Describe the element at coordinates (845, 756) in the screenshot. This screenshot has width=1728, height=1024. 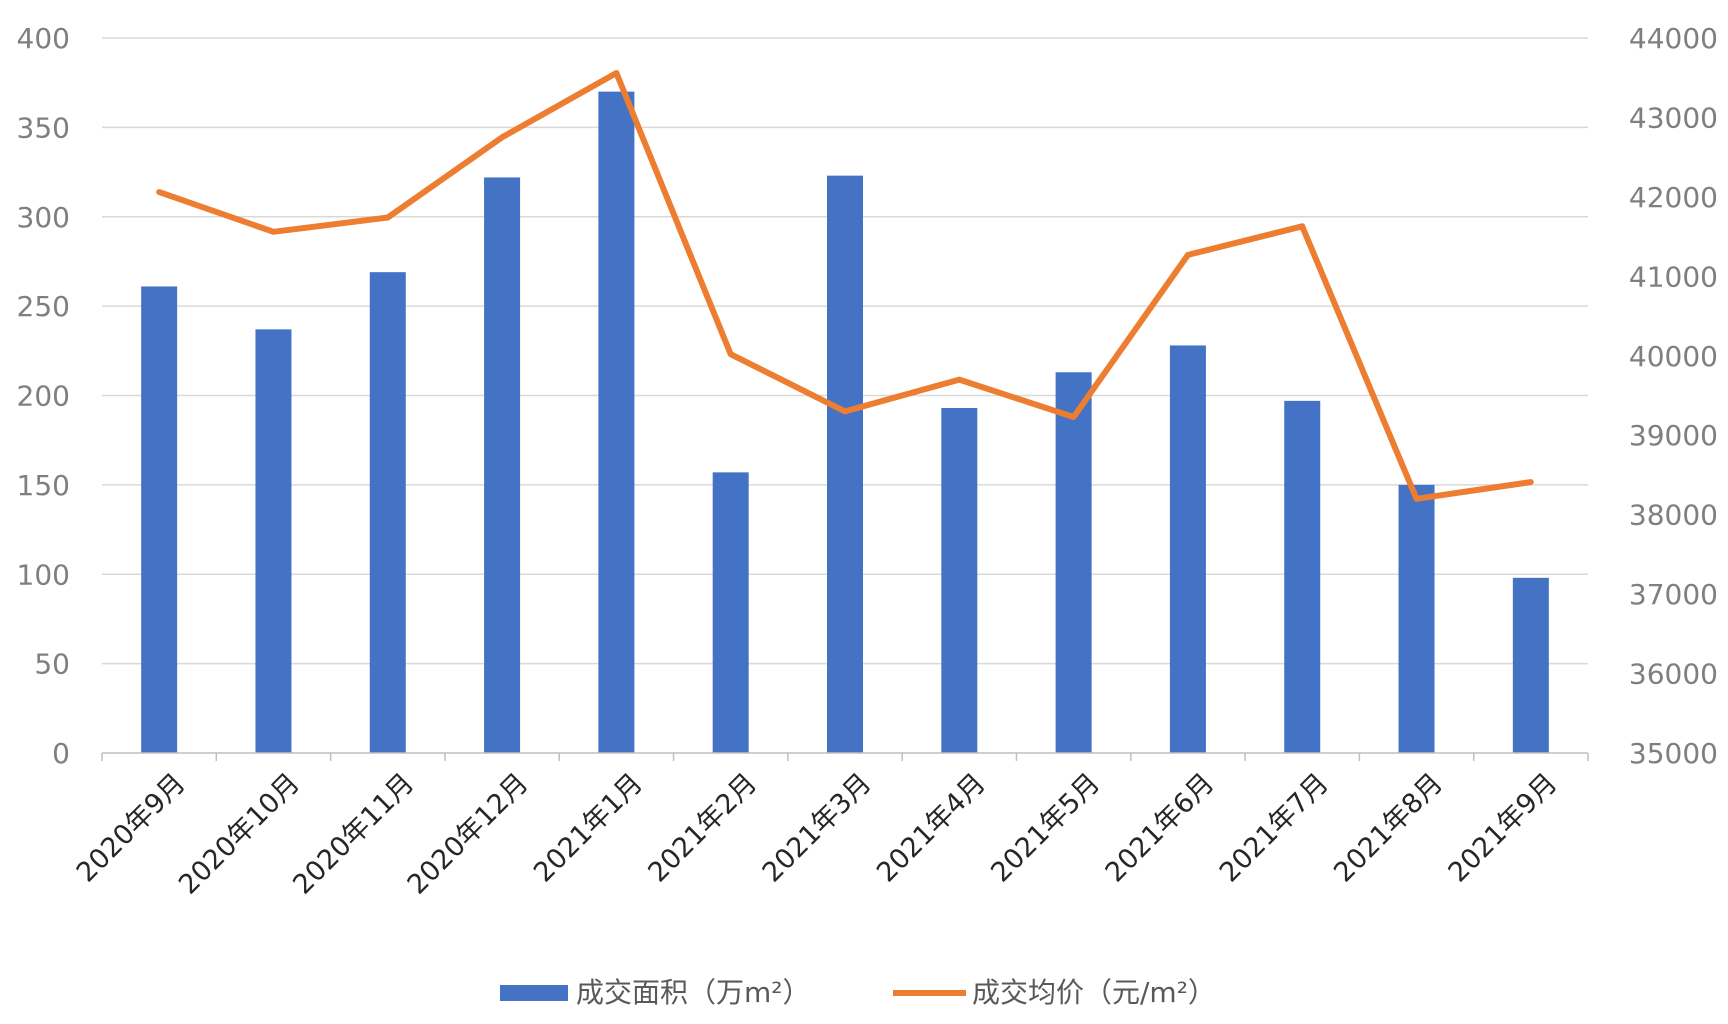
I see `x-axis` at that location.